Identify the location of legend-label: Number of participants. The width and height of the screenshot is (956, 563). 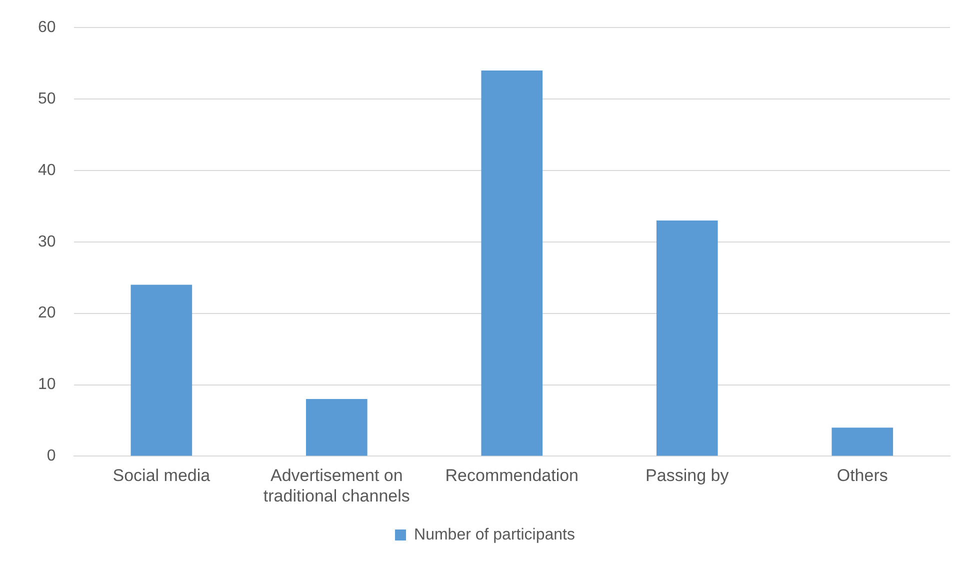
(494, 535).